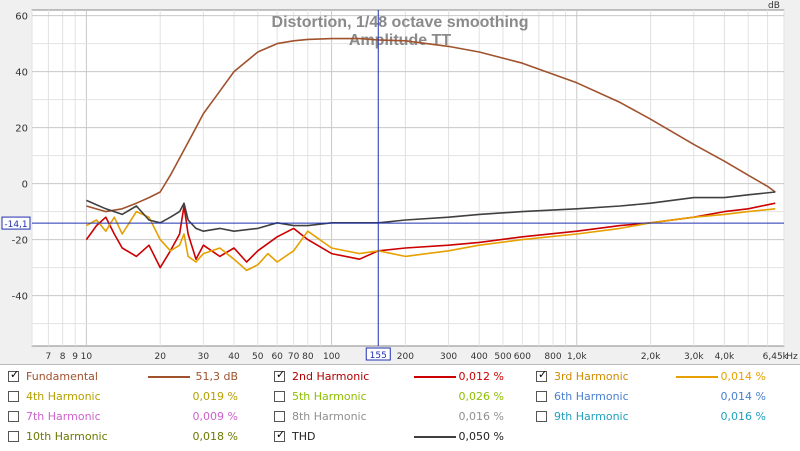 The height and width of the screenshot is (451, 800). I want to click on x-tick-label: 9, so click(75, 357).